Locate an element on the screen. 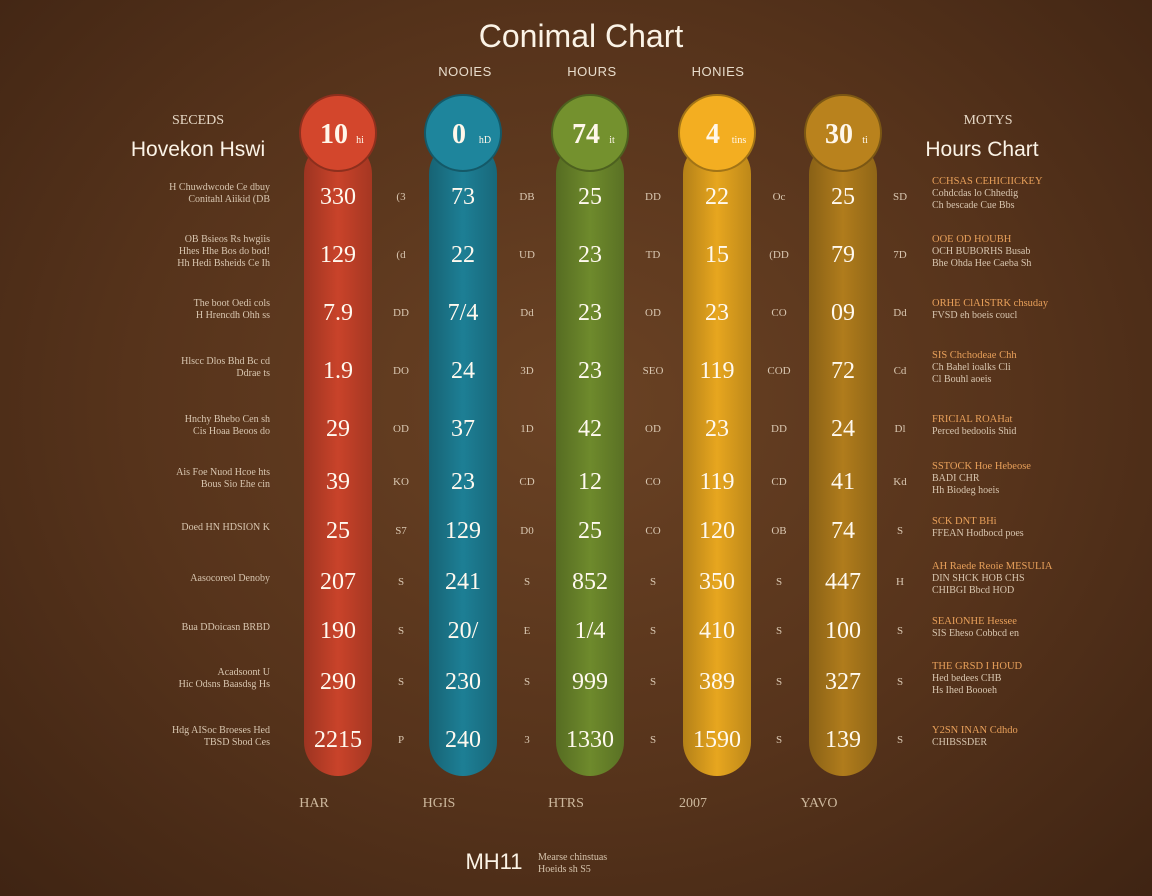 This screenshot has width=1152, height=896. column-footer-3: HTRS is located at coordinates (566, 803).